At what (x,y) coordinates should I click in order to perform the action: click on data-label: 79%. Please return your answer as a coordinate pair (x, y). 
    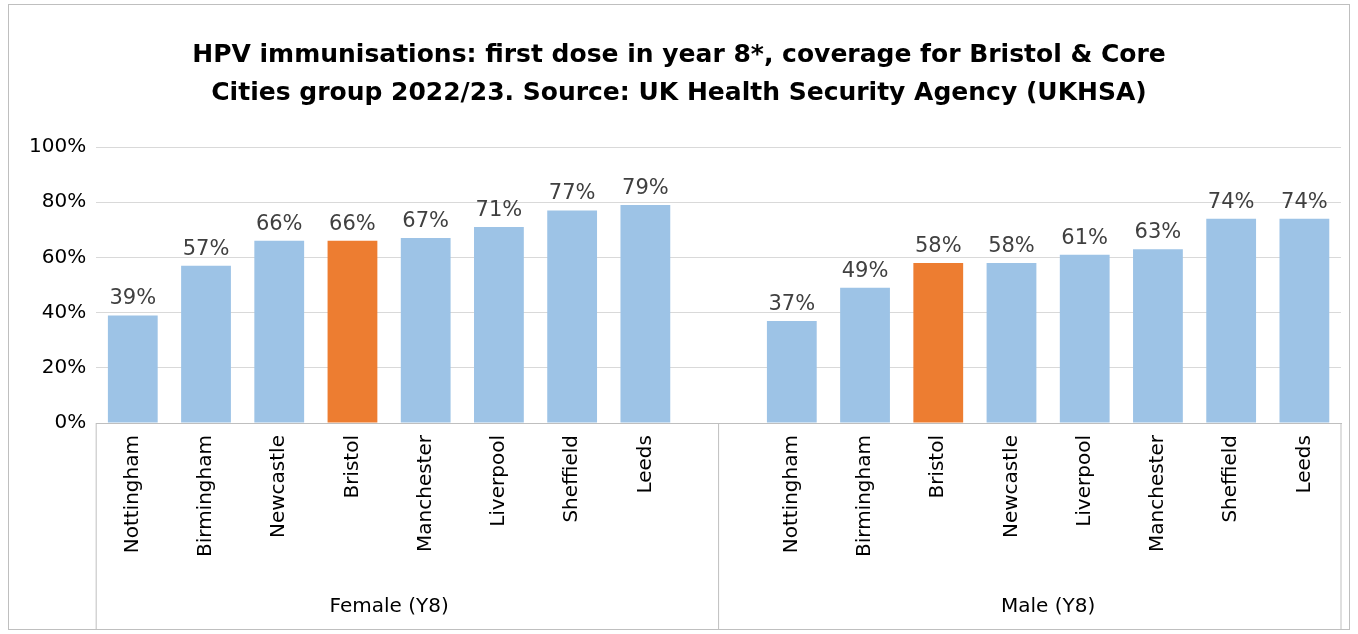
    Looking at the image, I should click on (645, 186).